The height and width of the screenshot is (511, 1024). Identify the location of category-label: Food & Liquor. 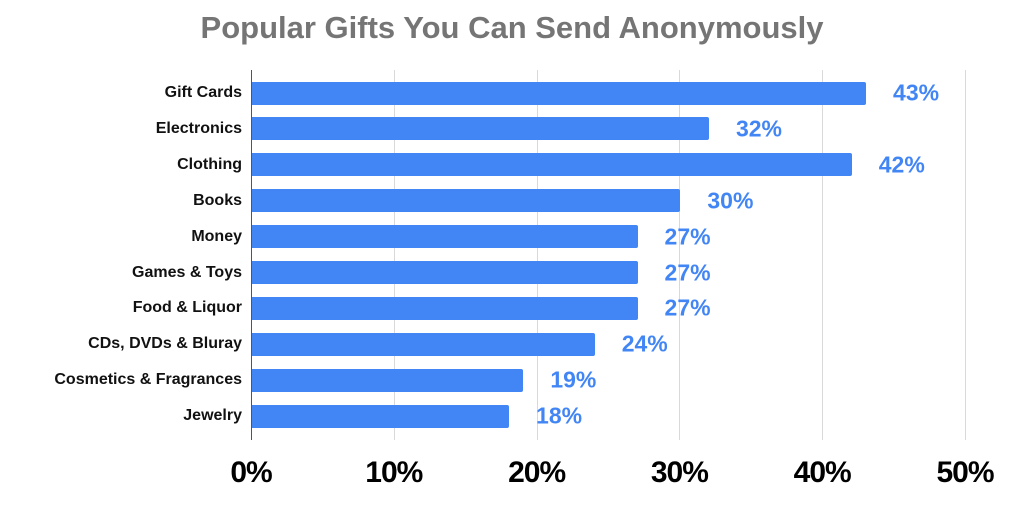
(187, 308).